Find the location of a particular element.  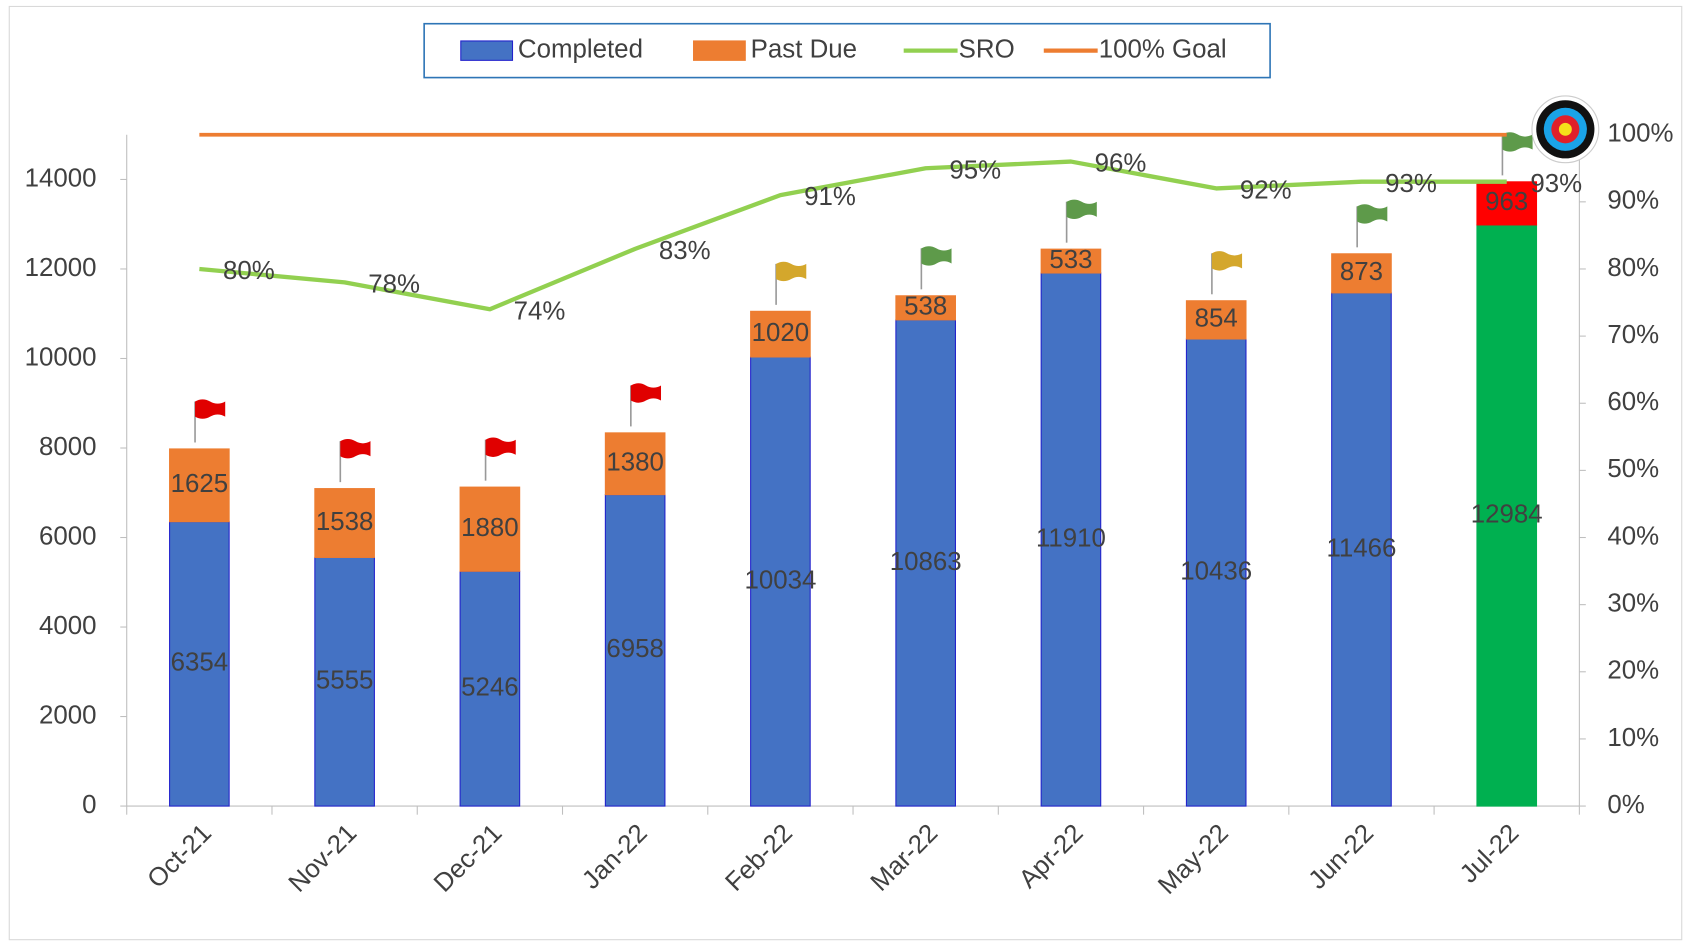

data-label: 1380 is located at coordinates (635, 463).